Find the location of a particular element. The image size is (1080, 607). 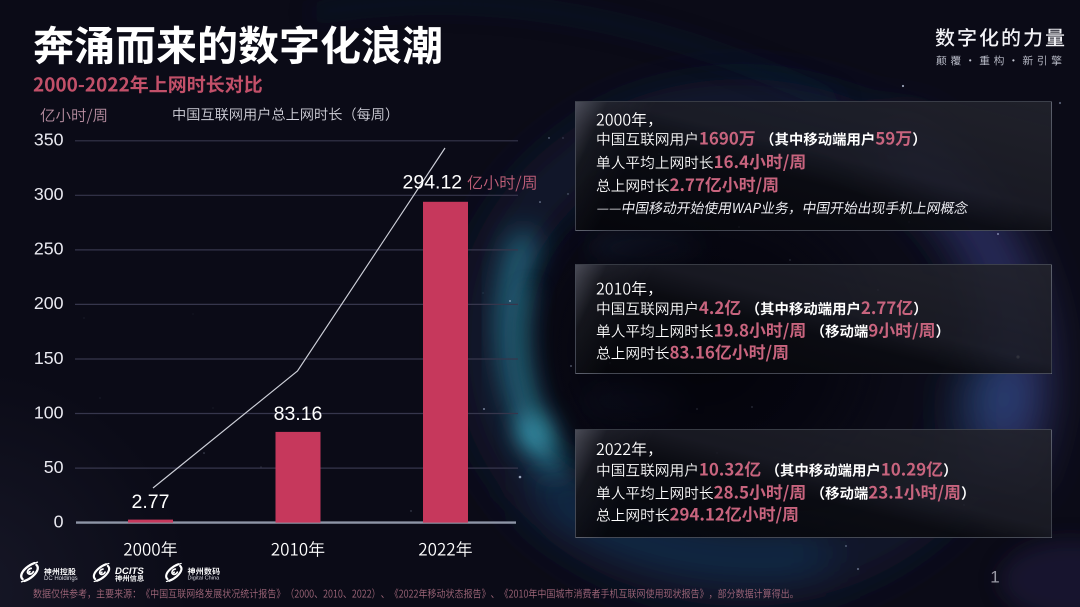

svg-text: 83.16 is located at coordinates (298, 414).